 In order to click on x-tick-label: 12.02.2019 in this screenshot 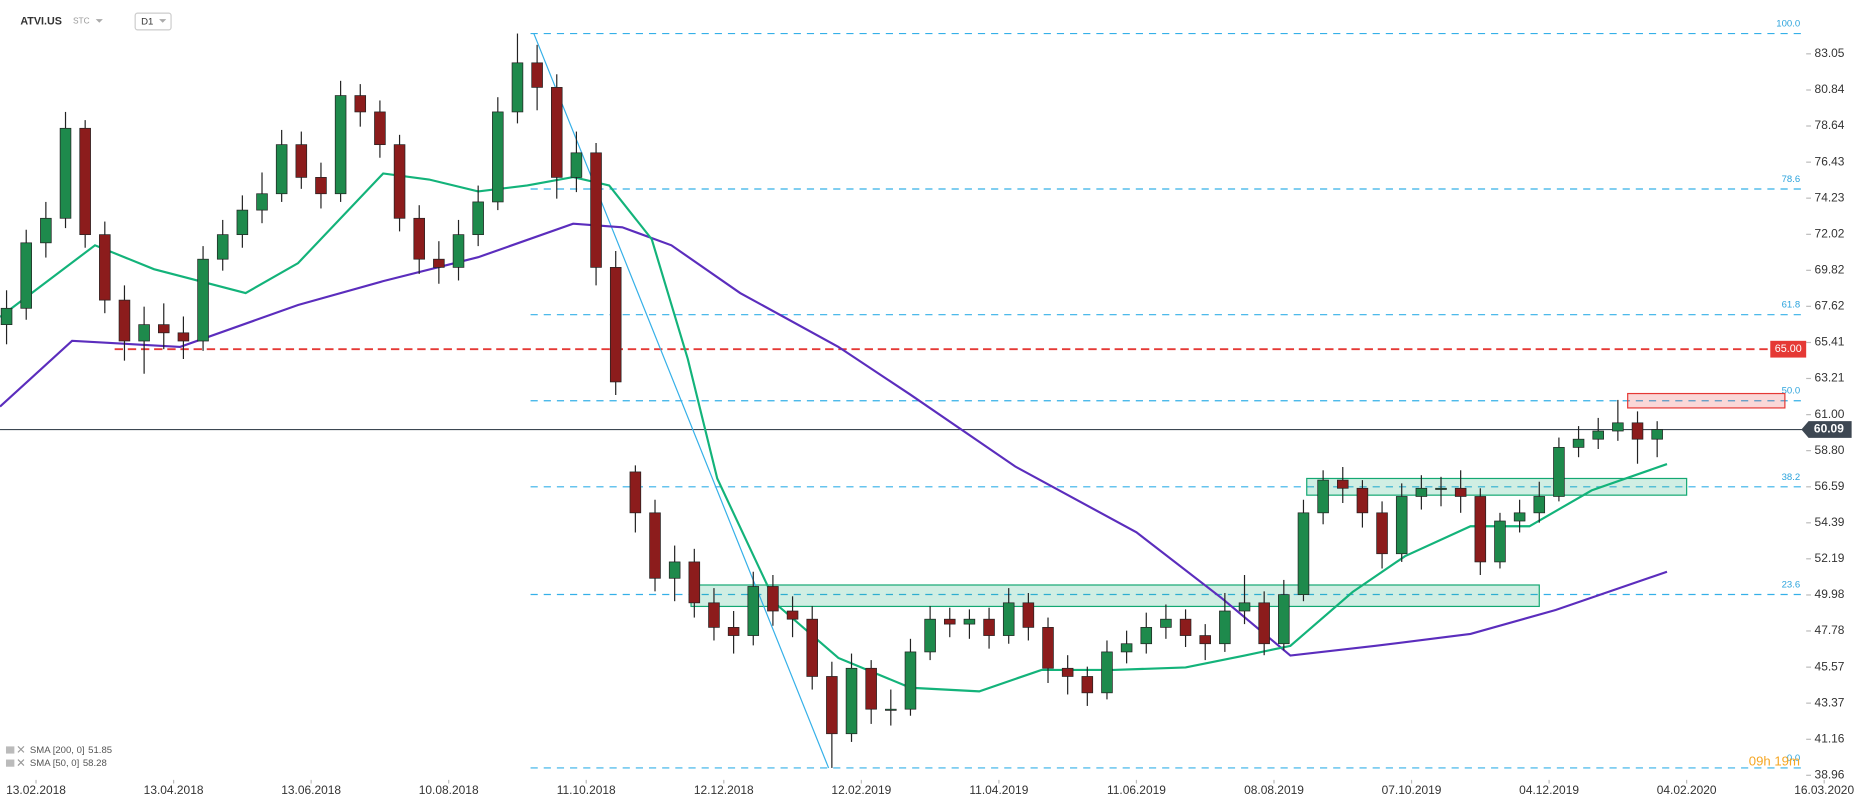, I will do `click(861, 790)`.